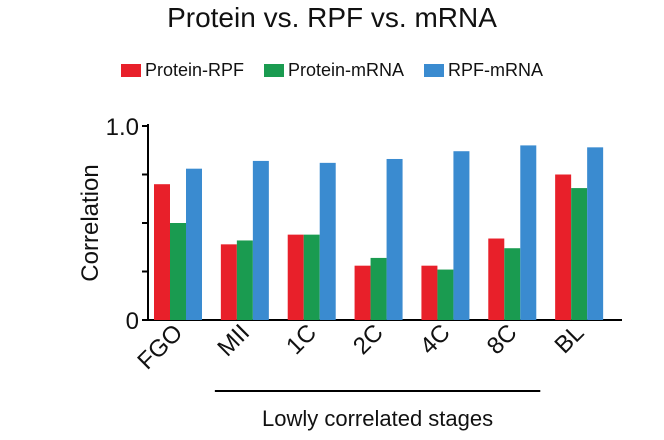 This screenshot has width=664, height=440. I want to click on legend-label: Protein-mRNA, so click(346, 70).